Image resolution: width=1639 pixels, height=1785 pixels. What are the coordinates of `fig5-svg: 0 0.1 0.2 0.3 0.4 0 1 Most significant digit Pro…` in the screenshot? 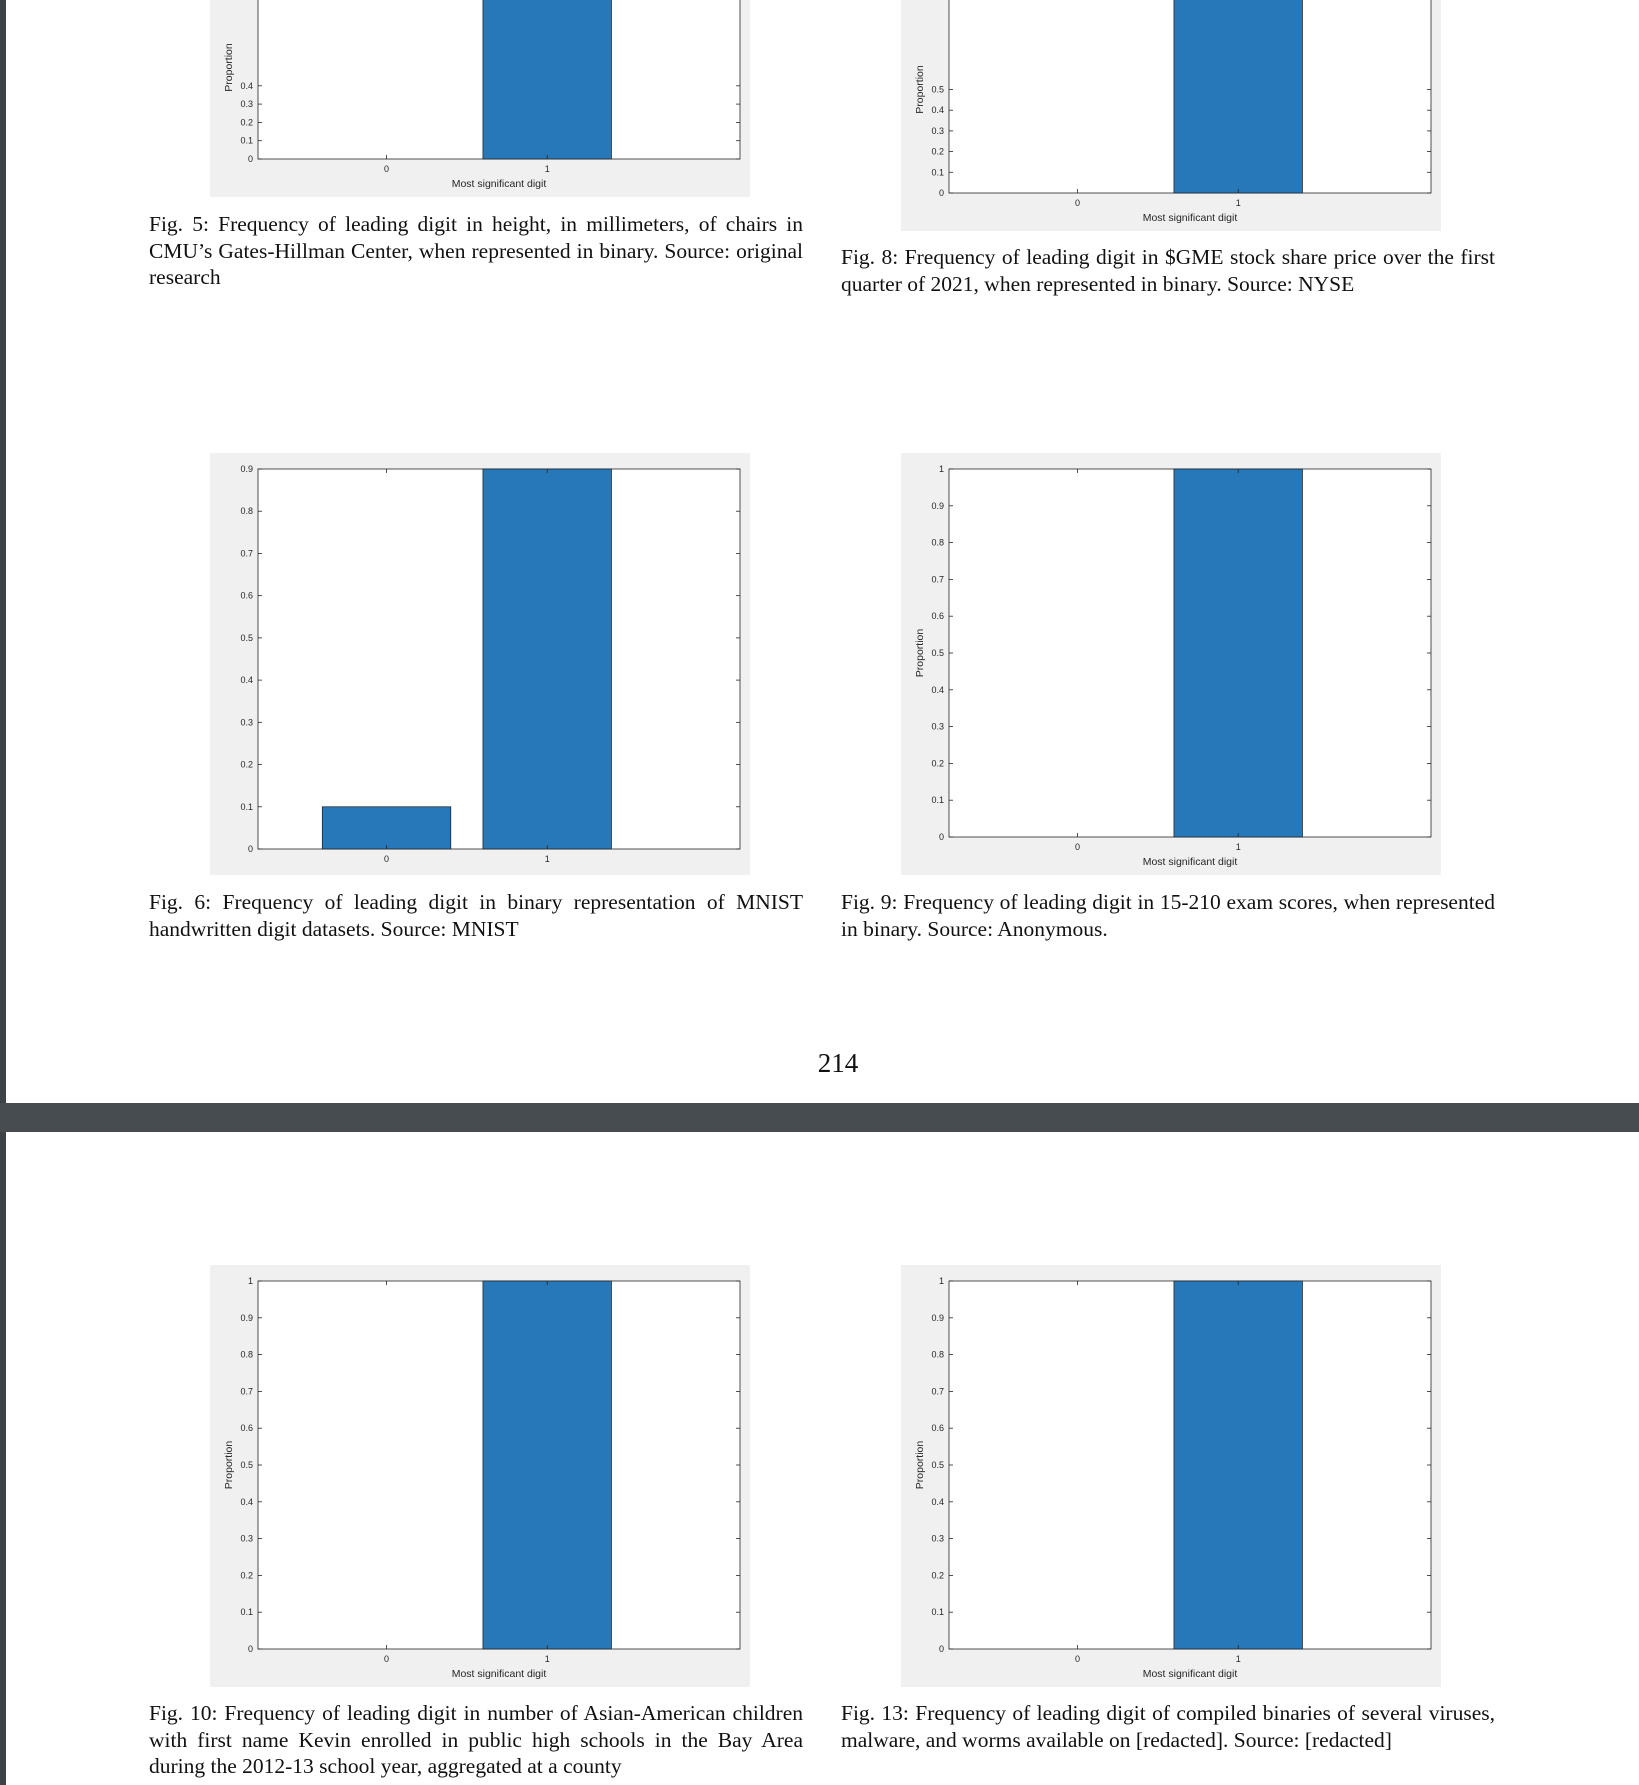 It's located at (482, 95).